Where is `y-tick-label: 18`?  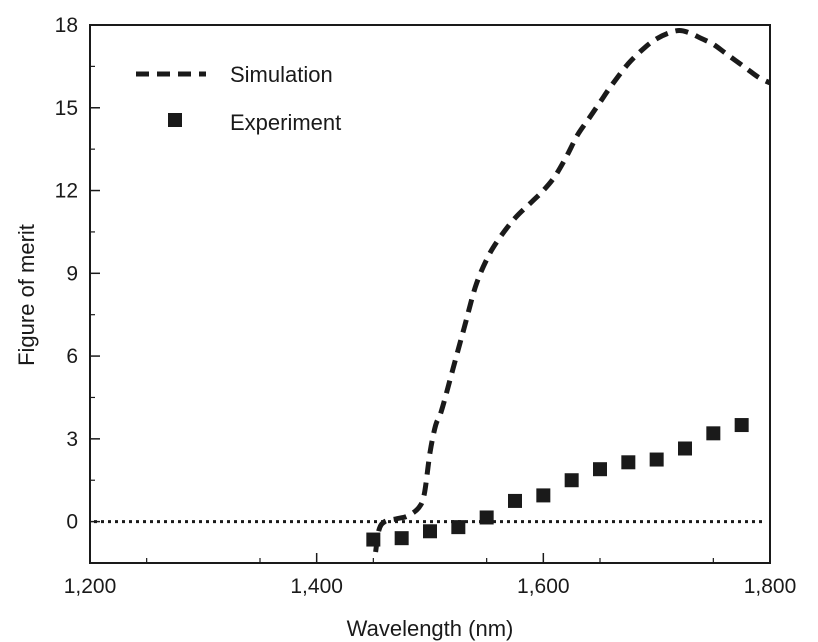 y-tick-label: 18 is located at coordinates (66, 25).